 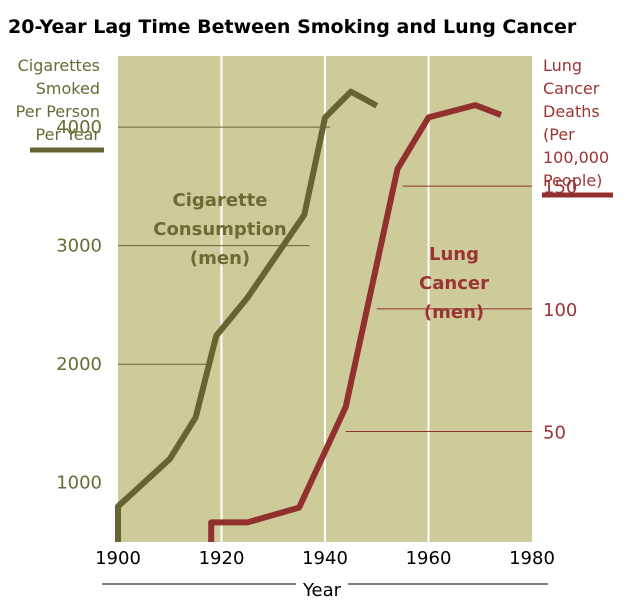 What do you see at coordinates (532, 558) in the screenshot?
I see `x-tick-label: 1980` at bounding box center [532, 558].